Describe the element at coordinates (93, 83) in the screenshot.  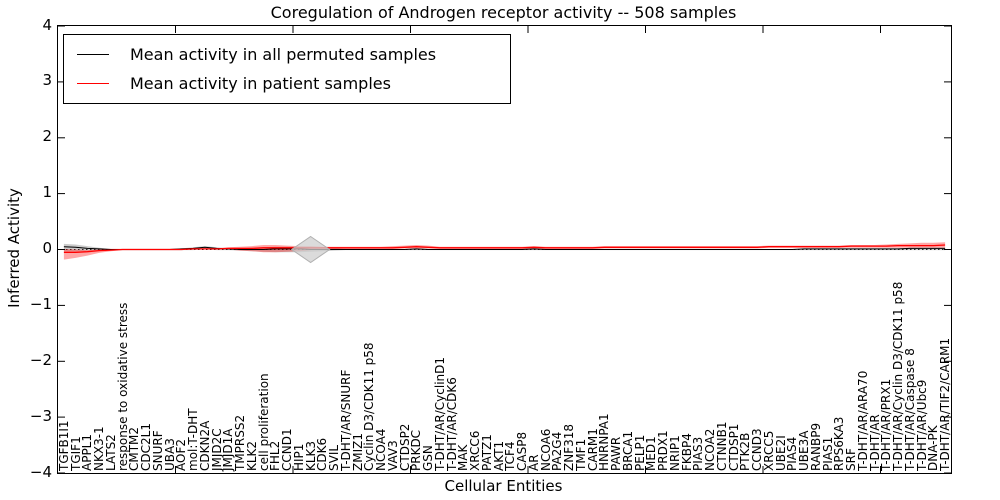
I see `legend-line-patient-icon` at that location.